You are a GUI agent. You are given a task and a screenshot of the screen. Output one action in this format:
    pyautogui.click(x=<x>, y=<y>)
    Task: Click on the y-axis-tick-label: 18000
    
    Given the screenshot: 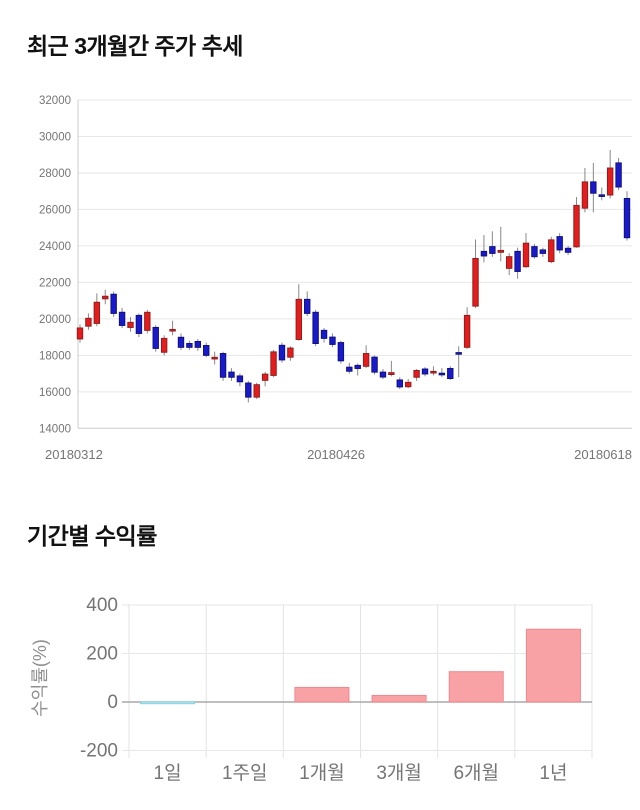 What is the action you would take?
    pyautogui.click(x=55, y=356)
    